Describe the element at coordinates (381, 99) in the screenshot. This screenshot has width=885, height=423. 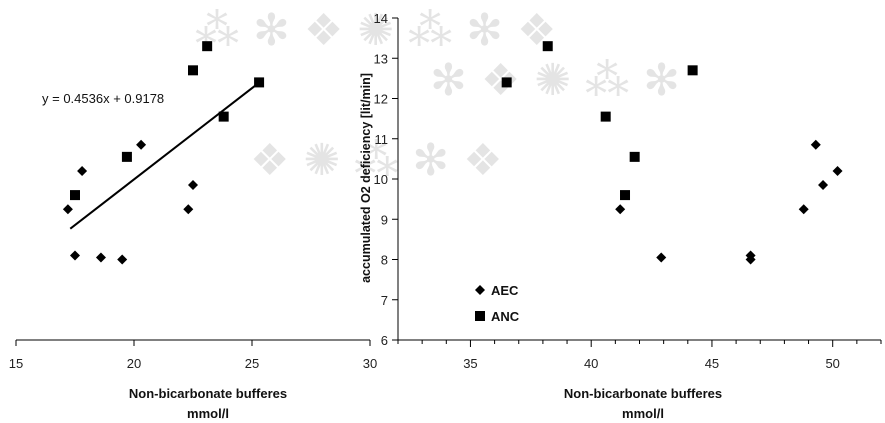
I see `right-y-tick-label: 12` at that location.